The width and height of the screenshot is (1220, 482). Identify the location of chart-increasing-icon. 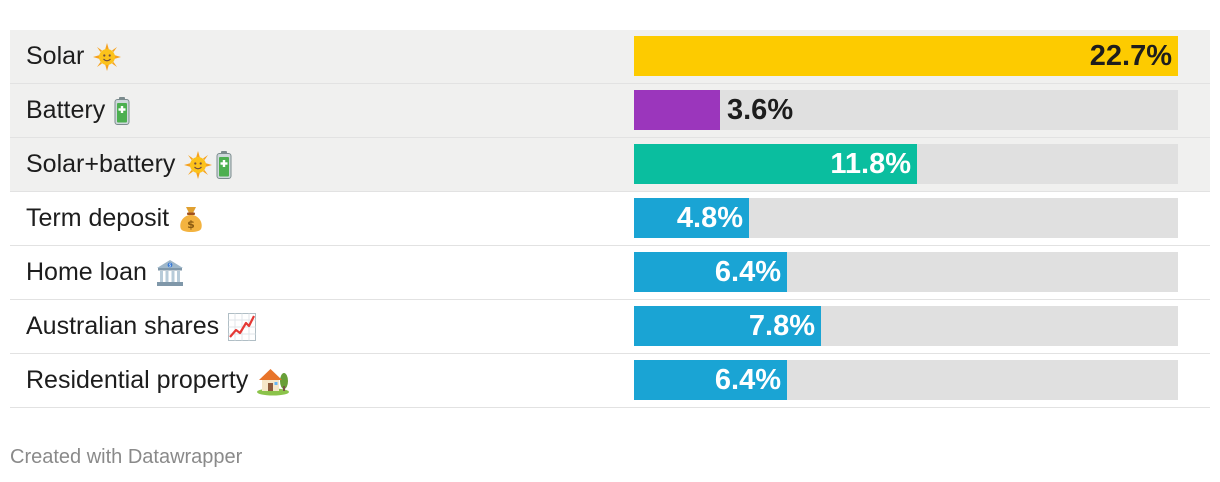
(242, 327).